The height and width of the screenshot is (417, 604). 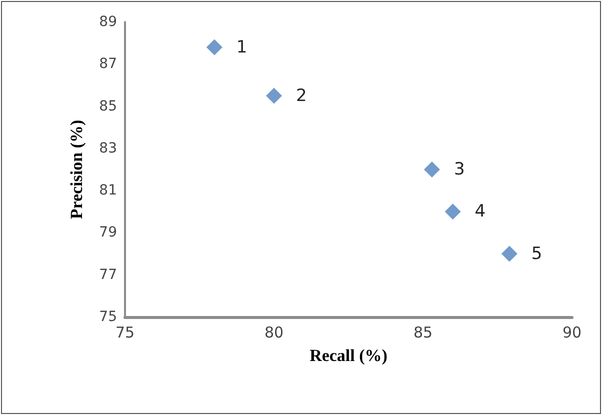 What do you see at coordinates (108, 317) in the screenshot?
I see `y-tick-label: 75` at bounding box center [108, 317].